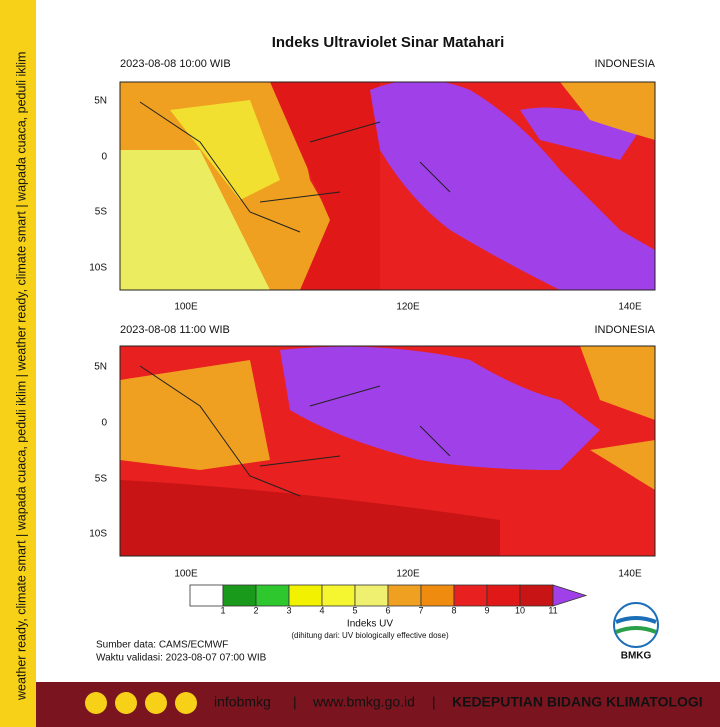  What do you see at coordinates (636, 656) in the screenshot?
I see `logo-text: BMKG` at bounding box center [636, 656].